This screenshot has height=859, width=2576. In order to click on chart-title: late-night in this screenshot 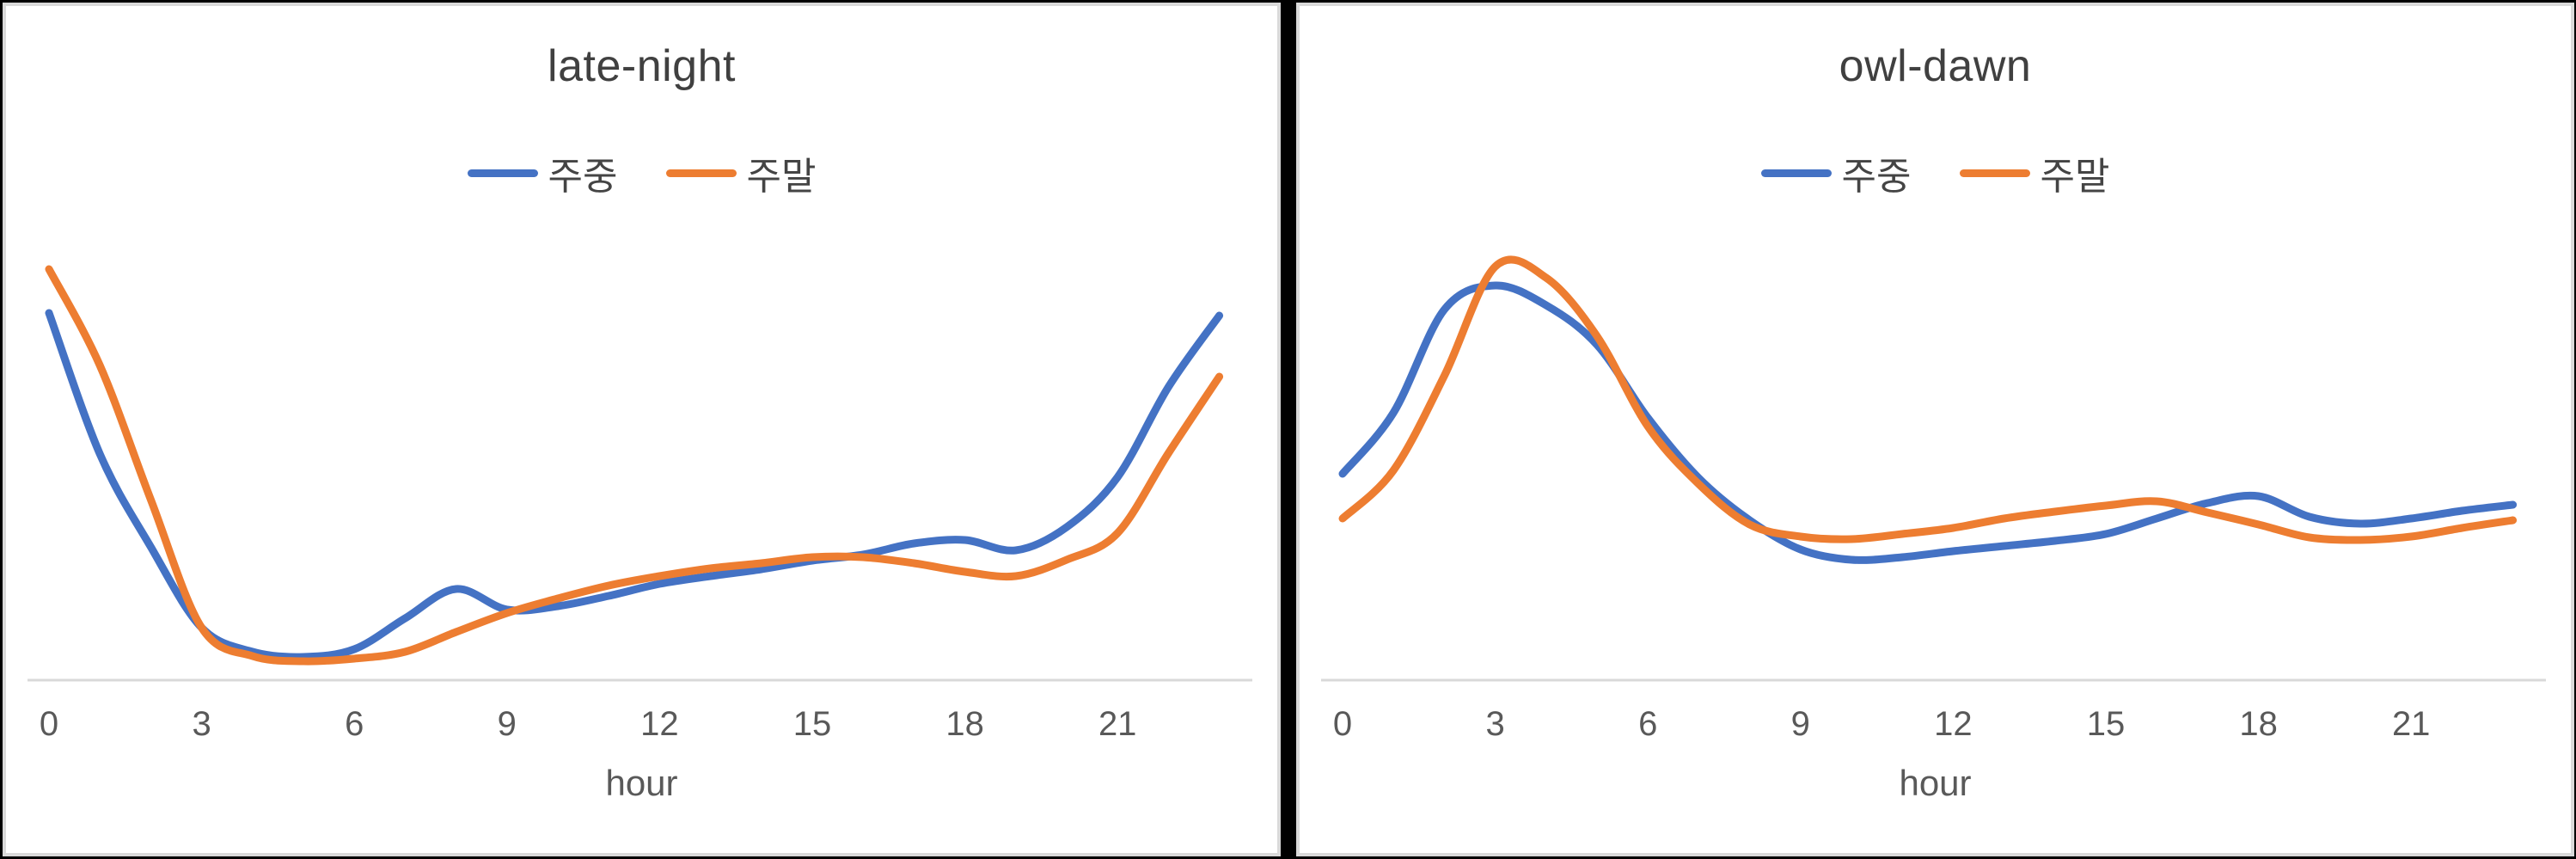, I will do `click(642, 66)`.